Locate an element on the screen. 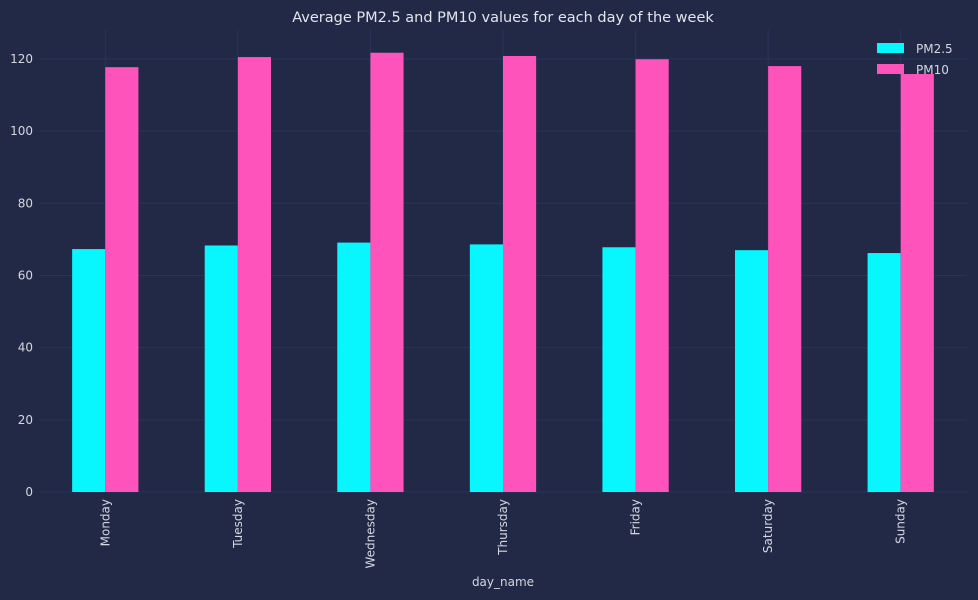 Image resolution: width=978 pixels, height=600 pixels. bar-pm10-thursday is located at coordinates (520, 274).